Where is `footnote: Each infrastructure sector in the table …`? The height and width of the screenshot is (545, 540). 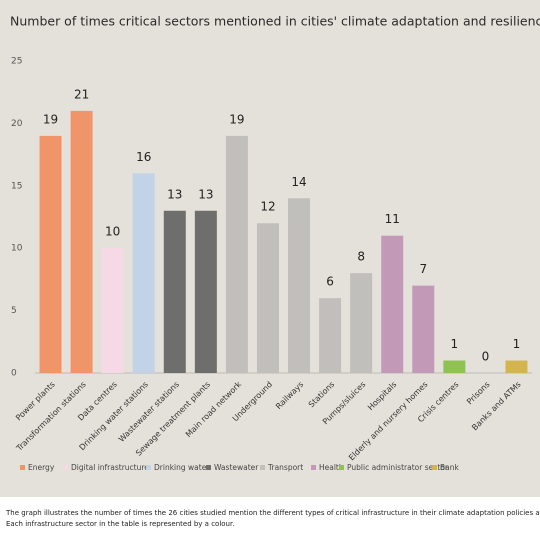
footnote: Each infrastructure sector in the table … is located at coordinates (120, 524).